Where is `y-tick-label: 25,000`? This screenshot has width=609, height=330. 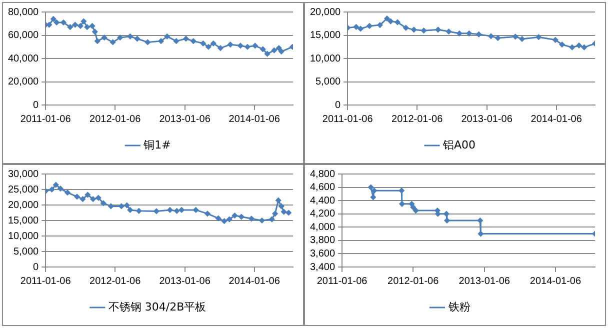 y-tick-label: 25,000 is located at coordinates (24, 190).